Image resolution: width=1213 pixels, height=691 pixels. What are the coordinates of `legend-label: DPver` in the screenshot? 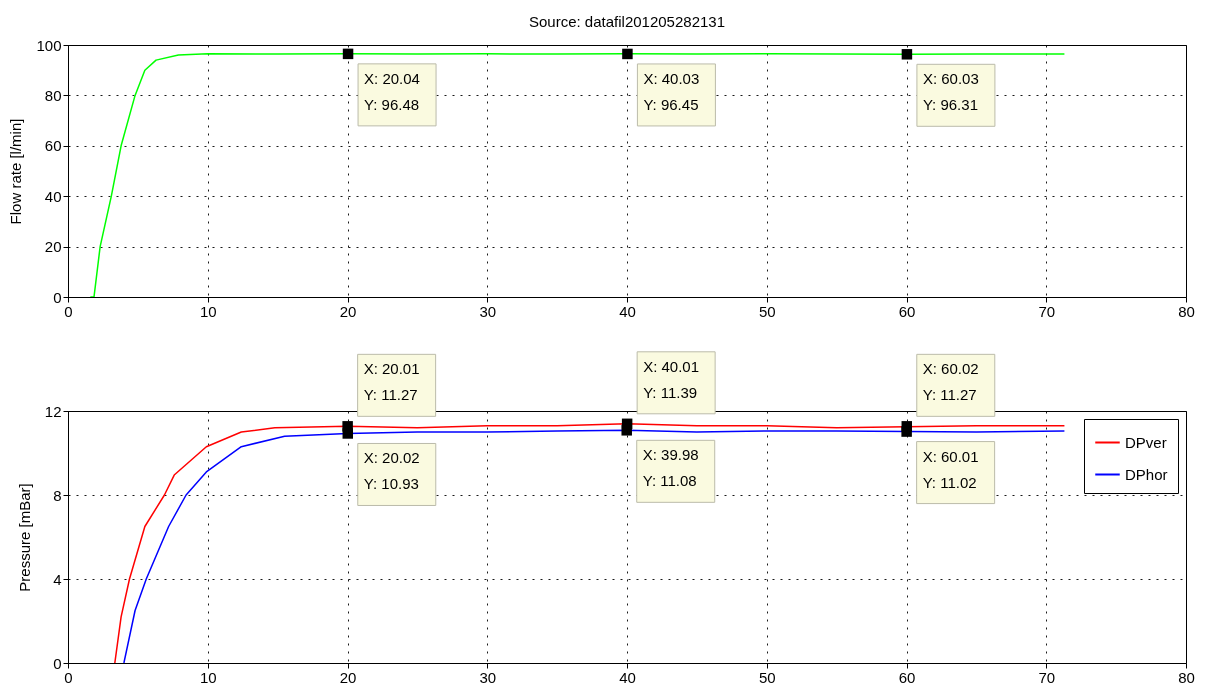 It's located at (1146, 442).